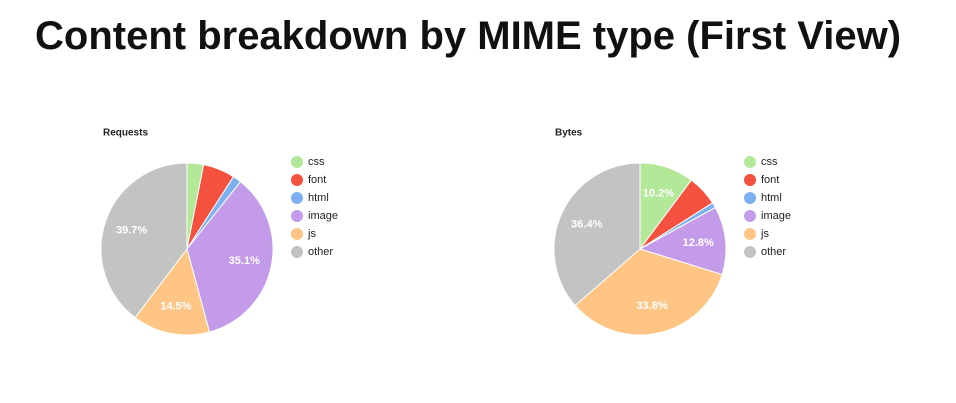 The width and height of the screenshot is (956, 403). What do you see at coordinates (125, 133) in the screenshot?
I see `chart-title: Requests` at bounding box center [125, 133].